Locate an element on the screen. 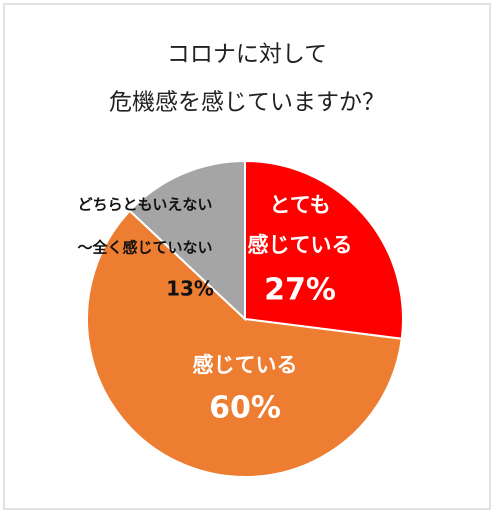 The image size is (494, 513). value-label: 13% is located at coordinates (190, 289).